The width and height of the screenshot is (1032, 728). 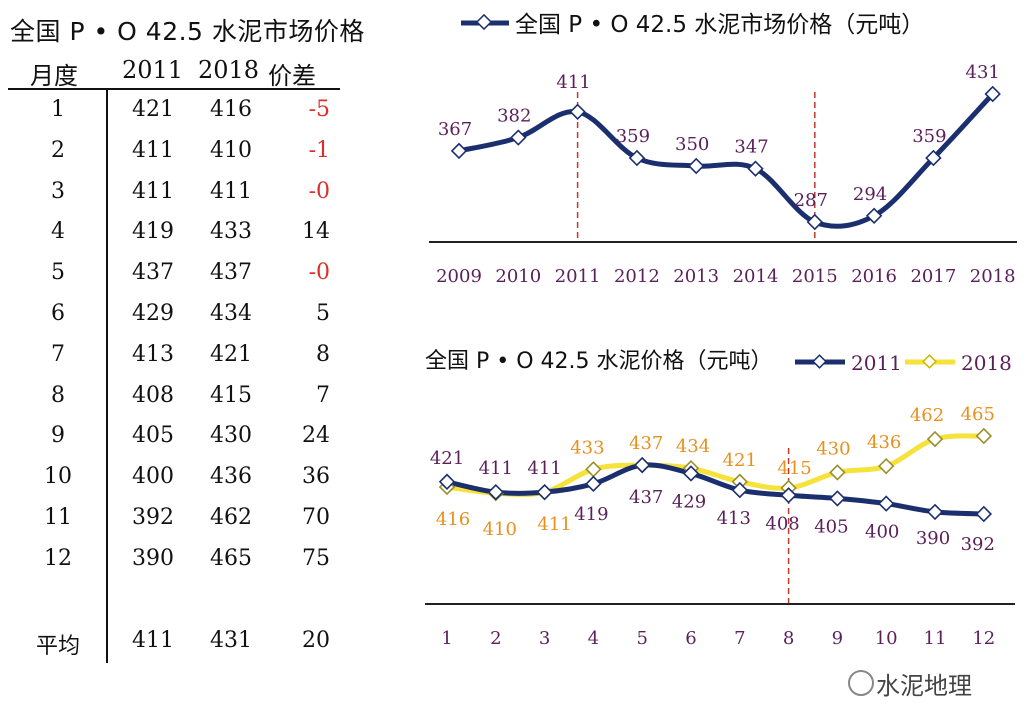 I want to click on x-tick-month-9: 9, so click(x=837, y=638).